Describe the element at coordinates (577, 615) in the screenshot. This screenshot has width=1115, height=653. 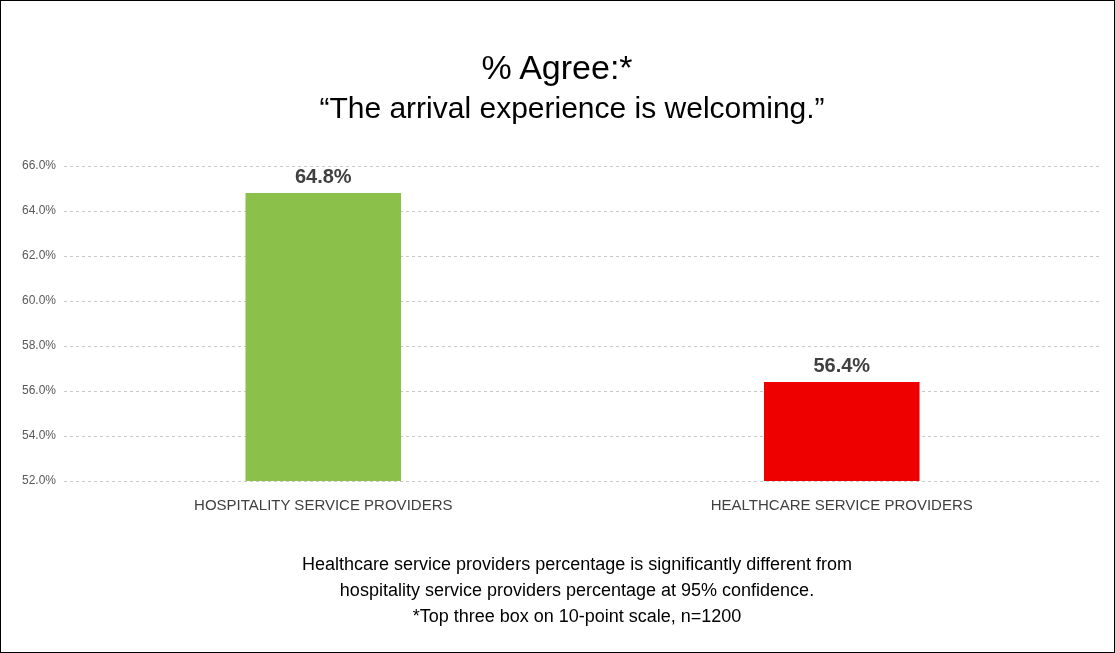
I see `text: *Top three box on 10-point scale, n=1200` at that location.